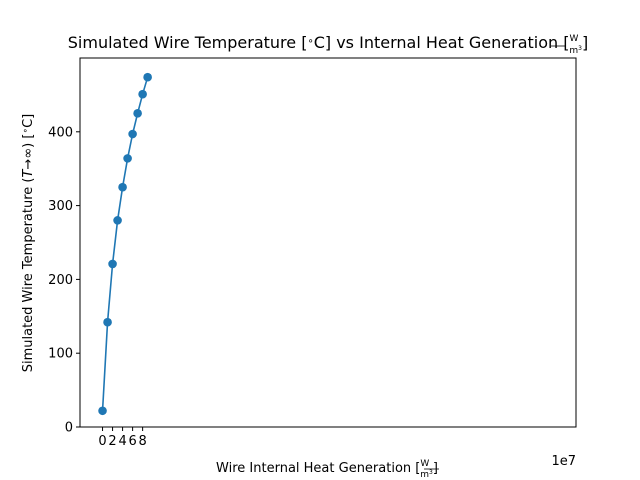 The width and height of the screenshot is (640, 480). What do you see at coordinates (60, 280) in the screenshot?
I see `y-tick-label: 200` at bounding box center [60, 280].